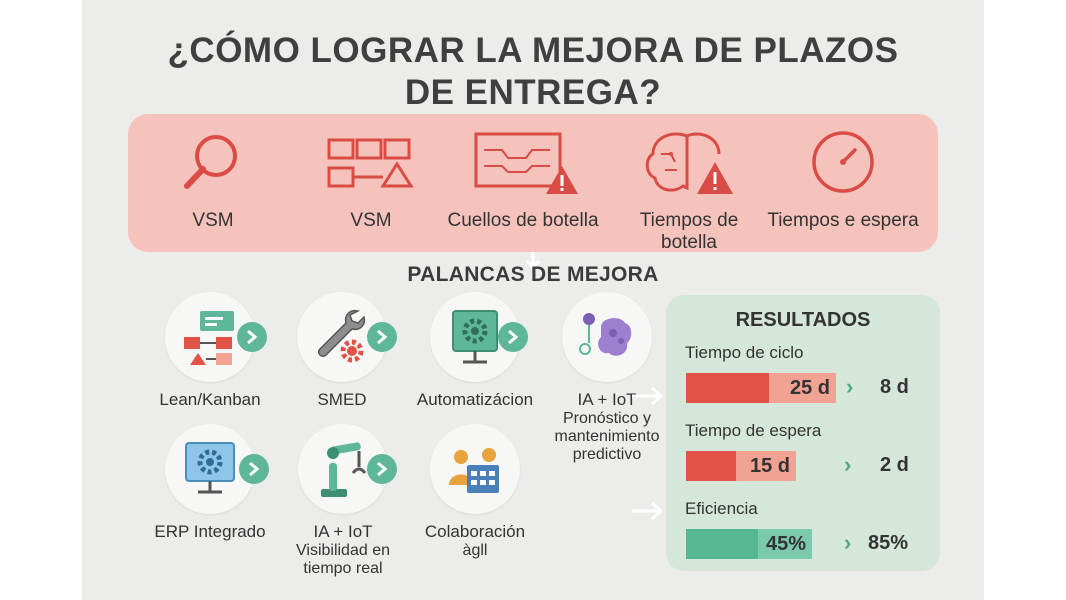 The width and height of the screenshot is (1066, 600). What do you see at coordinates (803, 320) in the screenshot?
I see `results-title: RESULTADOS` at bounding box center [803, 320].